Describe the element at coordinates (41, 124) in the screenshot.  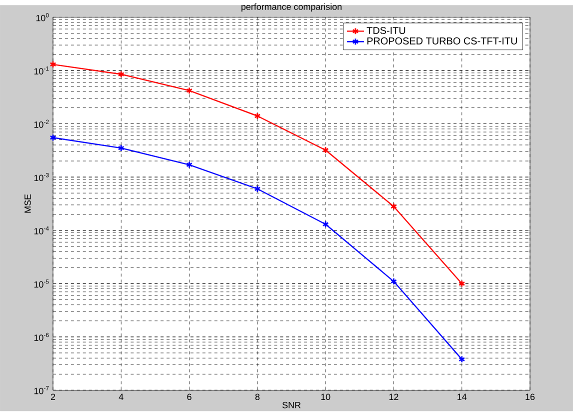
I see `y-tick-label: 10$^{-2}$` at that location.